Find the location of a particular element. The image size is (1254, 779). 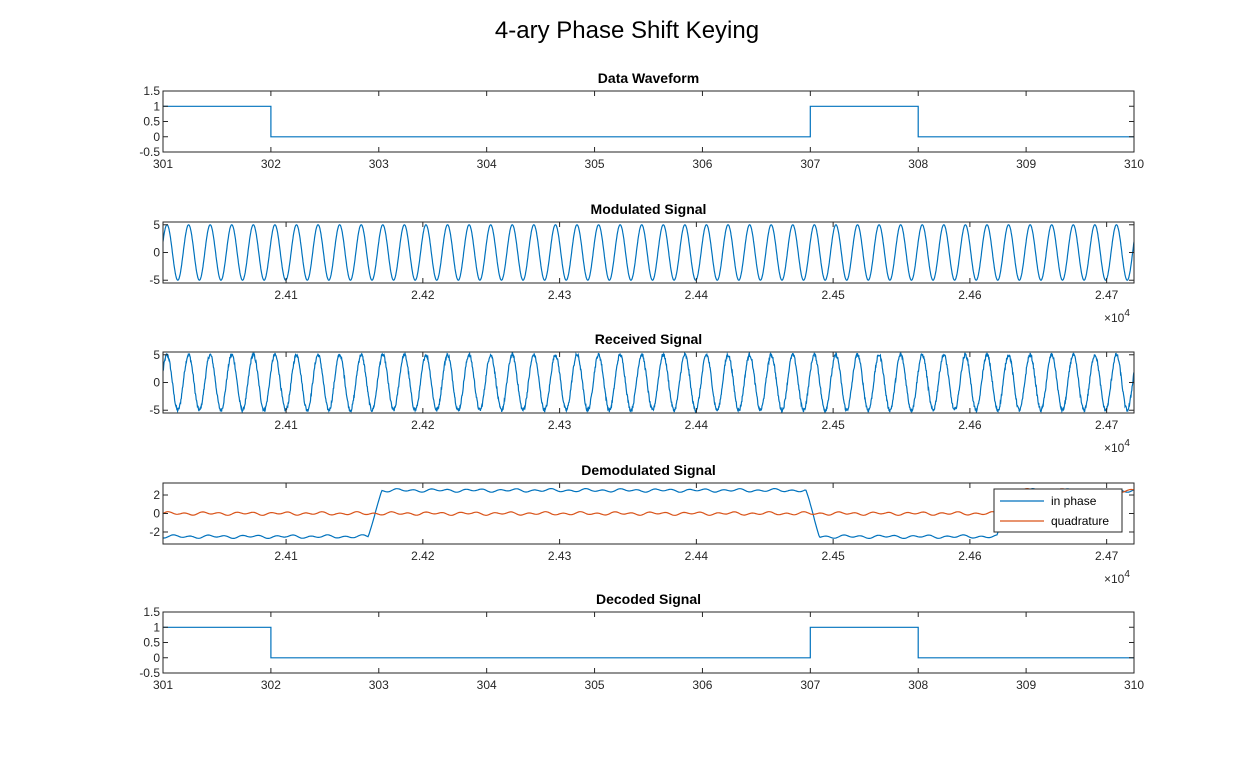

plot-title: Received Signal is located at coordinates (648, 339).